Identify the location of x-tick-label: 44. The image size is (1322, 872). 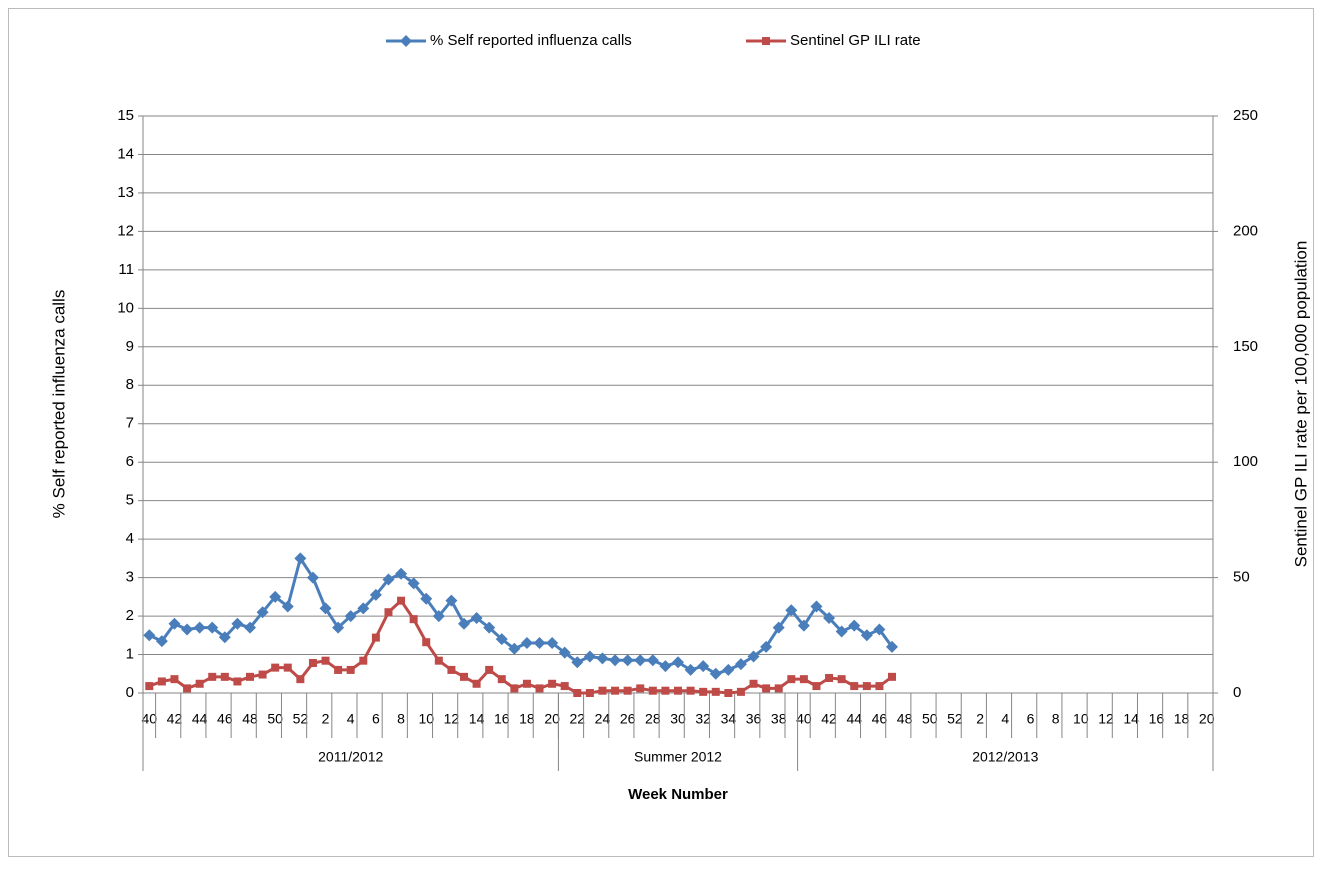
(200, 719).